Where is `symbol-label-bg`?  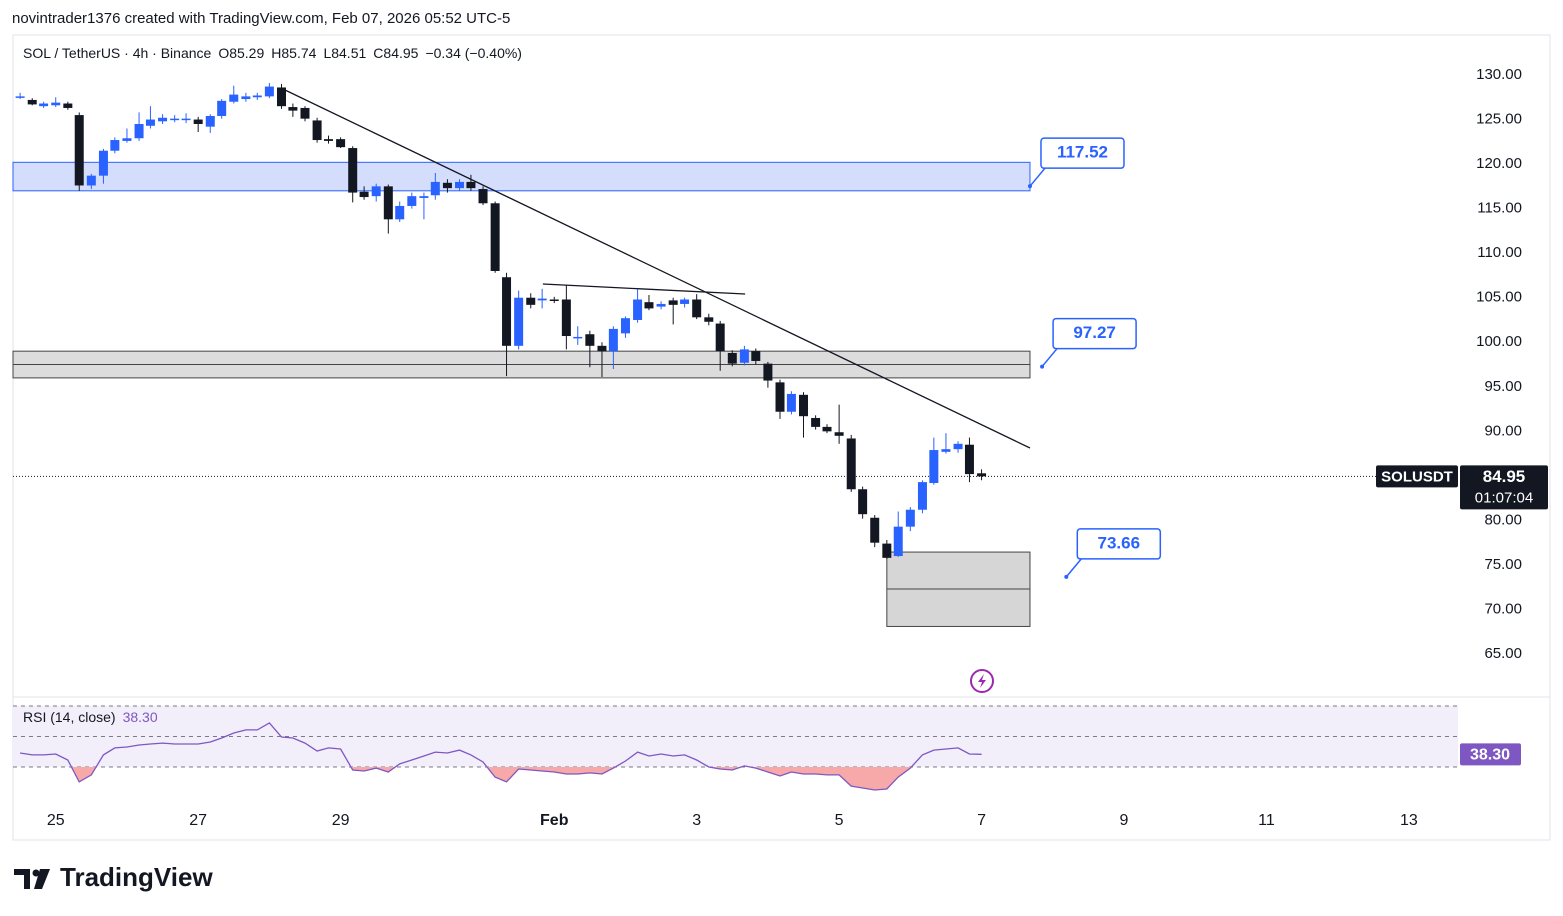 symbol-label-bg is located at coordinates (1417, 476).